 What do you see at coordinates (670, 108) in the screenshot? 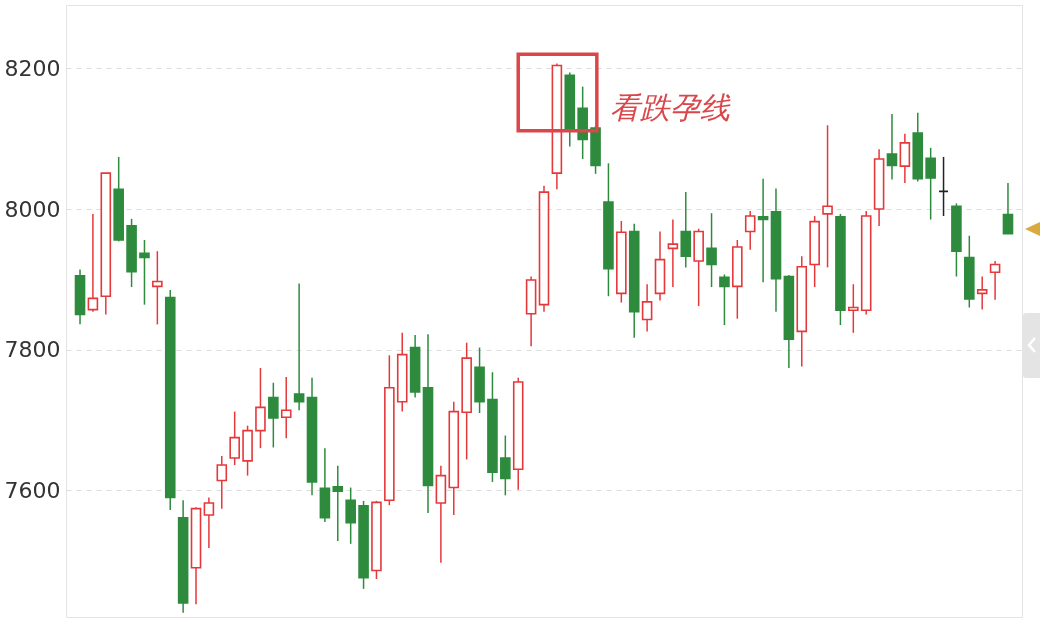
I see `annotation: 看跌孕线` at bounding box center [670, 108].